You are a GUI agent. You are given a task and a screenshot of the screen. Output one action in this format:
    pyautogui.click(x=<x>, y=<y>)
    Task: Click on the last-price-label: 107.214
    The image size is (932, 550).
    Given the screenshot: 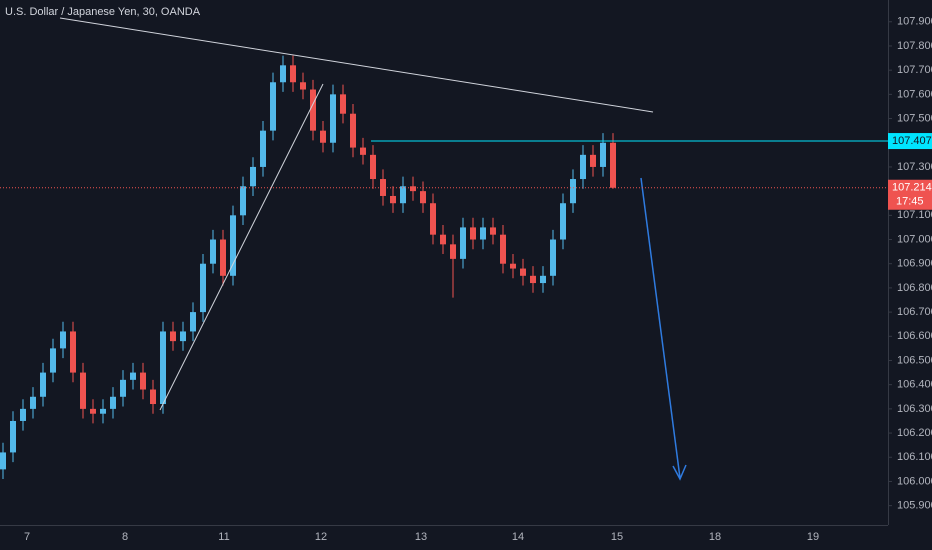 What is the action you would take?
    pyautogui.click(x=912, y=188)
    